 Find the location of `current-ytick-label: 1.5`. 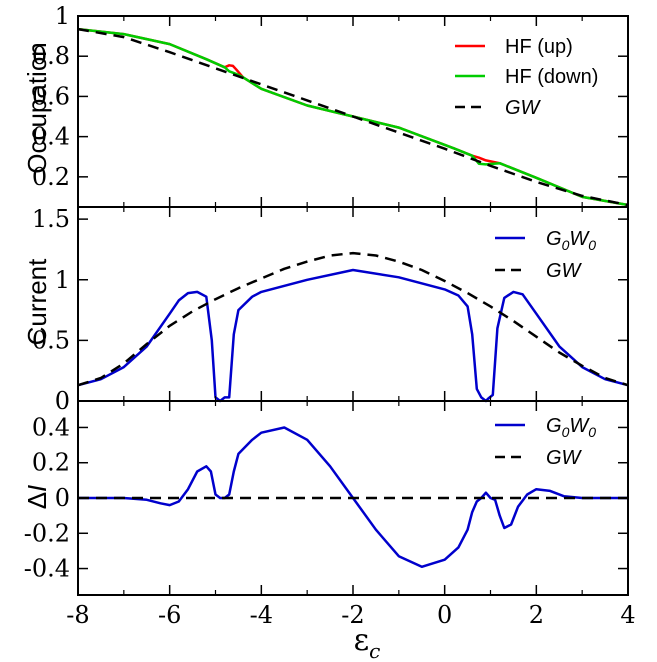

current-ytick-label: 1.5 is located at coordinates (51, 219).